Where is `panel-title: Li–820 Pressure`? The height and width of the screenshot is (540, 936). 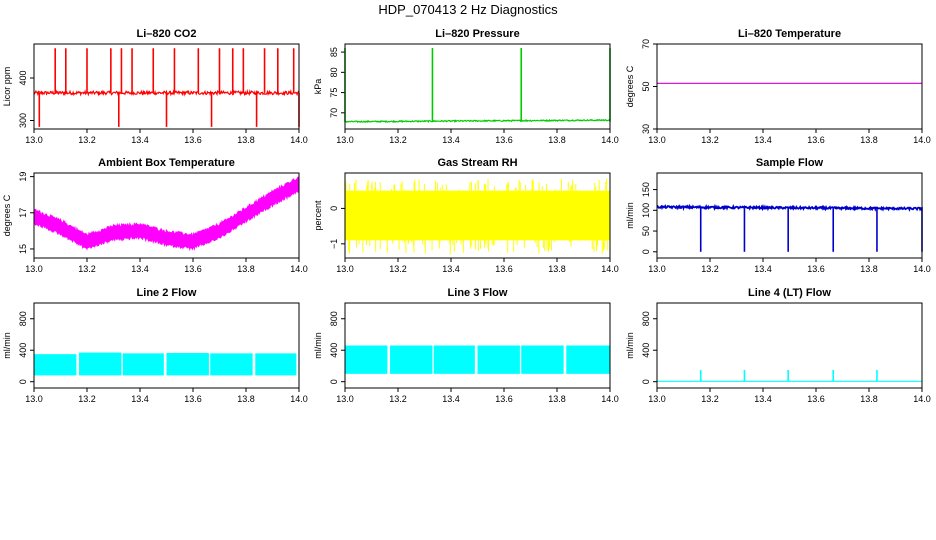
panel-title: Li–820 Pressure is located at coordinates (477, 34).